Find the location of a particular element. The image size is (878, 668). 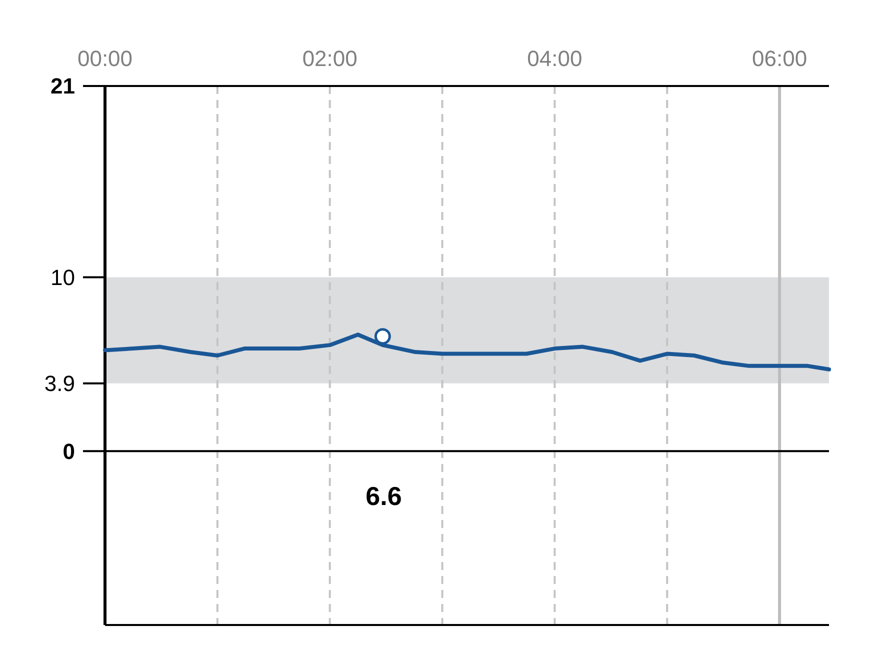

x-tick-label: 06:00 is located at coordinates (780, 58).